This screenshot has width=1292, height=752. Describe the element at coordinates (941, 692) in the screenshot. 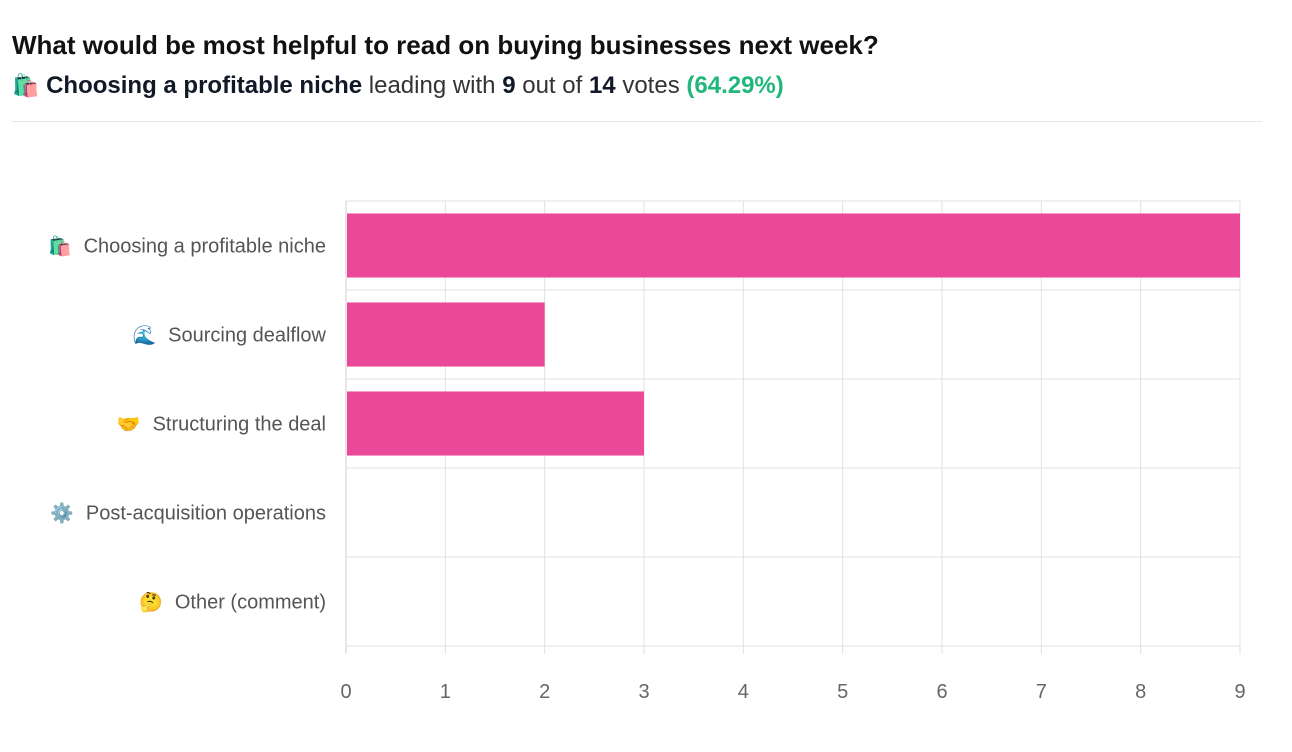

I see `x-tick-label: 6` at that location.